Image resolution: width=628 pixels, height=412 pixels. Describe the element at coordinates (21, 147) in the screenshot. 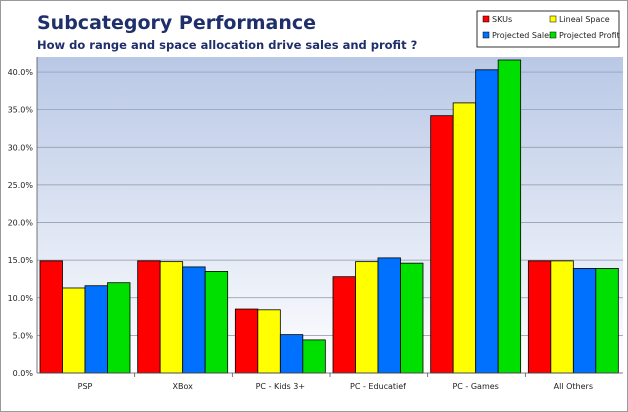

I see `y-tick-label: 30.0%` at that location.